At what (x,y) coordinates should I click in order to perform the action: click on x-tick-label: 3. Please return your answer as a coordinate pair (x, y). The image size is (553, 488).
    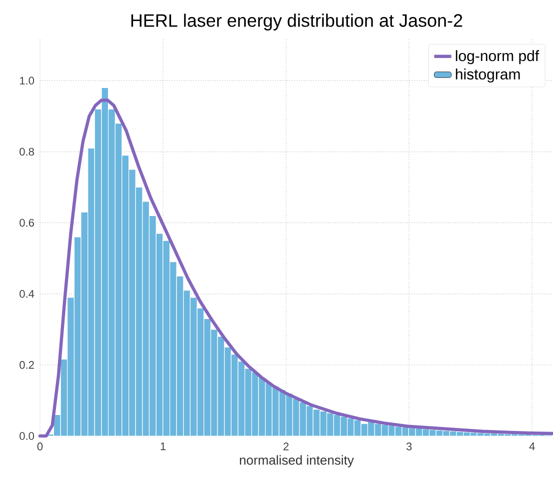
    Looking at the image, I should click on (409, 446).